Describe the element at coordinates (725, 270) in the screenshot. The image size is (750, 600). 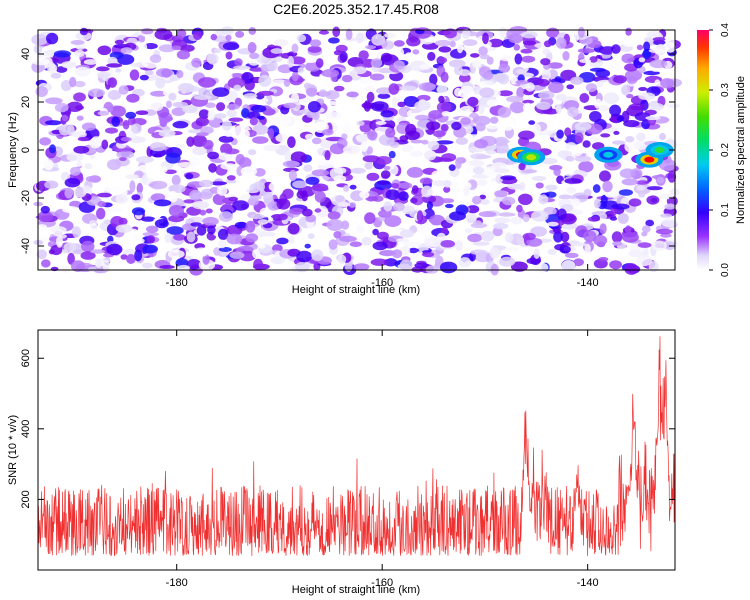
I see `colorbar-tick-label: 0.0` at that location.